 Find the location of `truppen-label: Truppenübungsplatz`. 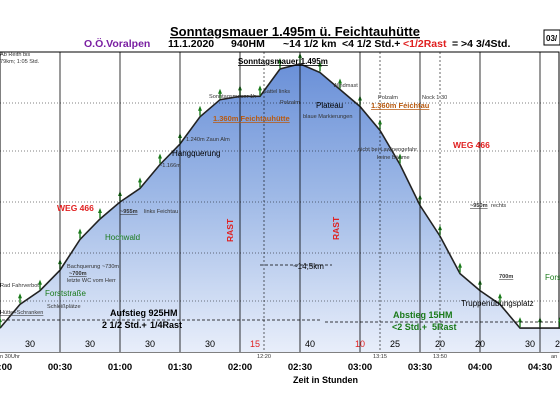

truppen-label: Truppenübungsplatz is located at coordinates (497, 303).